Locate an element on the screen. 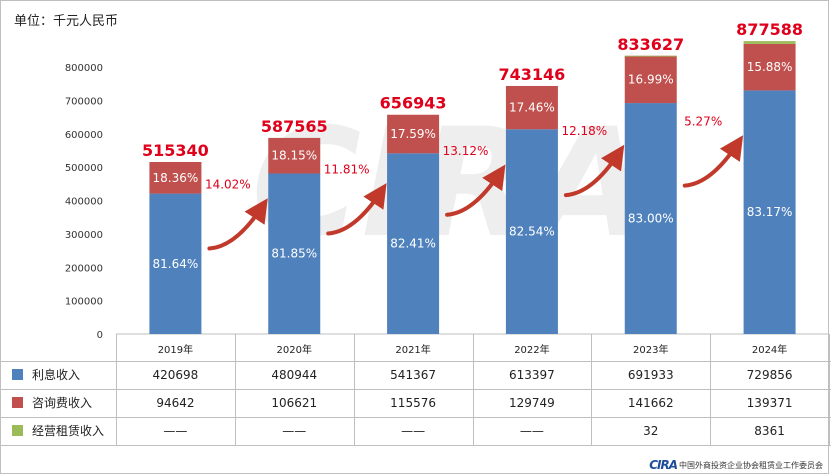 The height and width of the screenshot is (476, 831). share-label: 16.99% is located at coordinates (651, 79).